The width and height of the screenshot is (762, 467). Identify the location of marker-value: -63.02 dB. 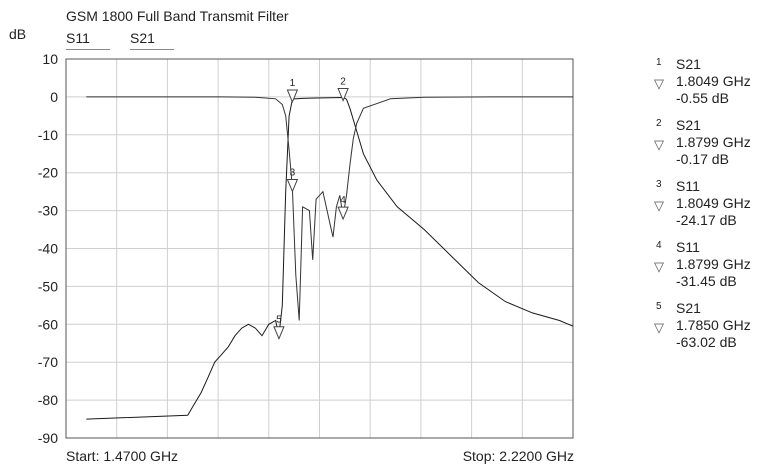
(706, 342).